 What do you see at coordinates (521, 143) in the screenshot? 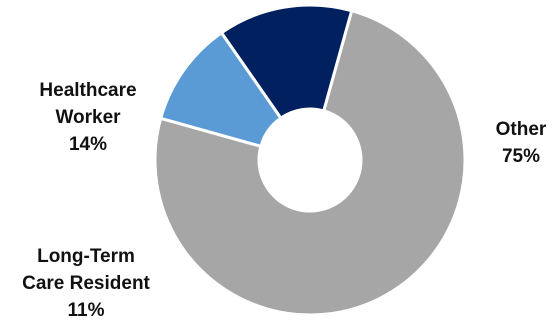
I see `data-label-other: Other 75%` at bounding box center [521, 143].